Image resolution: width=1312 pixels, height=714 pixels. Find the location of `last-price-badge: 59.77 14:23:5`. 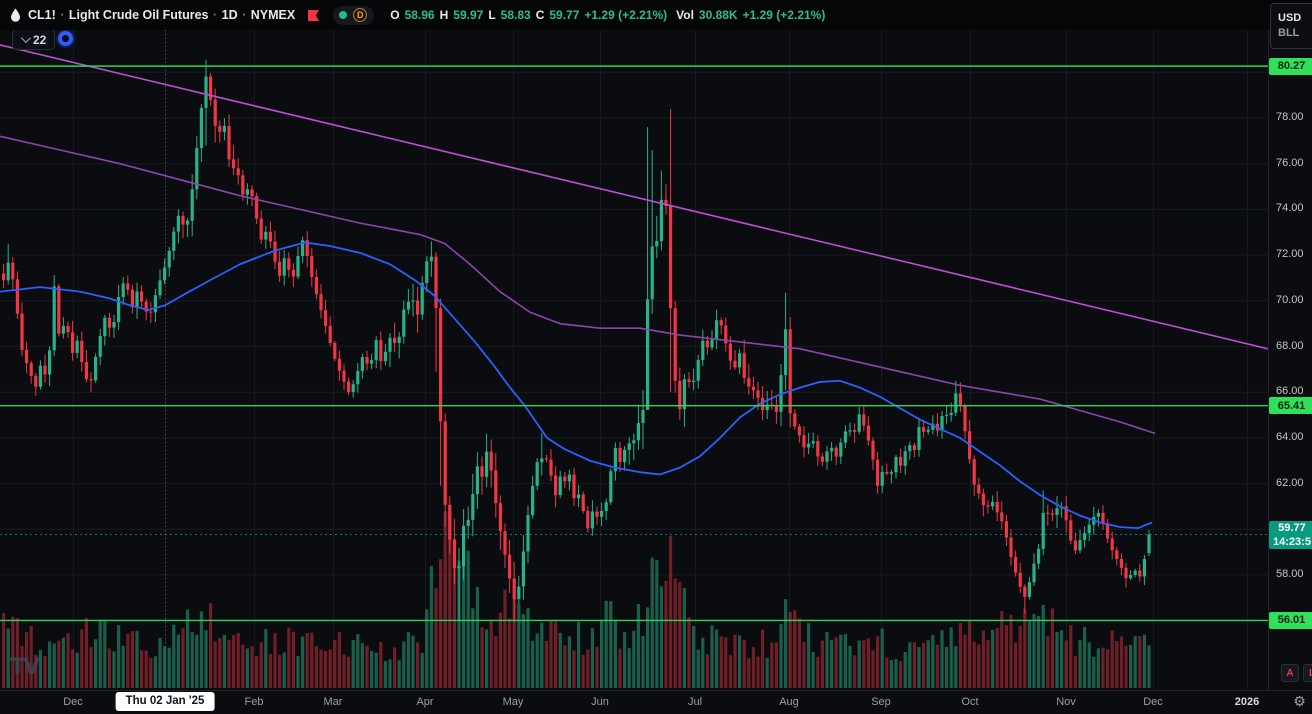

last-price-badge: 59.77 14:23:5 is located at coordinates (1290, 534).